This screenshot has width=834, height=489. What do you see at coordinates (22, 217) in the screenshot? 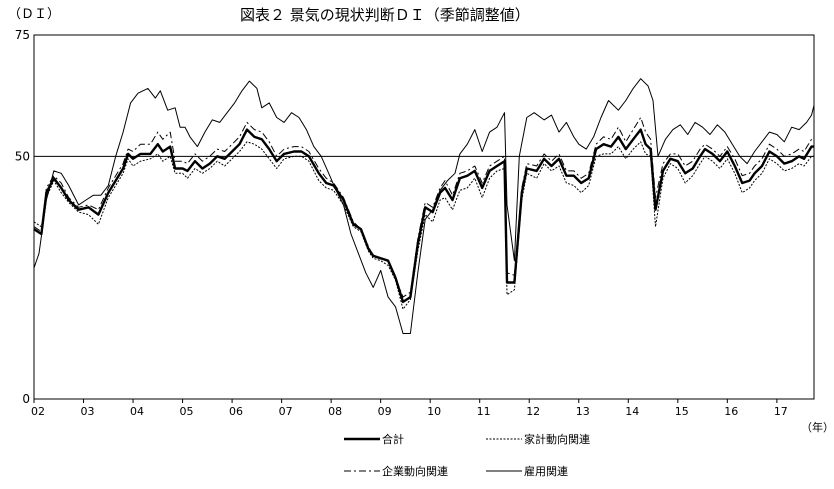
I see `y-axis: 0 50 75` at bounding box center [22, 217].